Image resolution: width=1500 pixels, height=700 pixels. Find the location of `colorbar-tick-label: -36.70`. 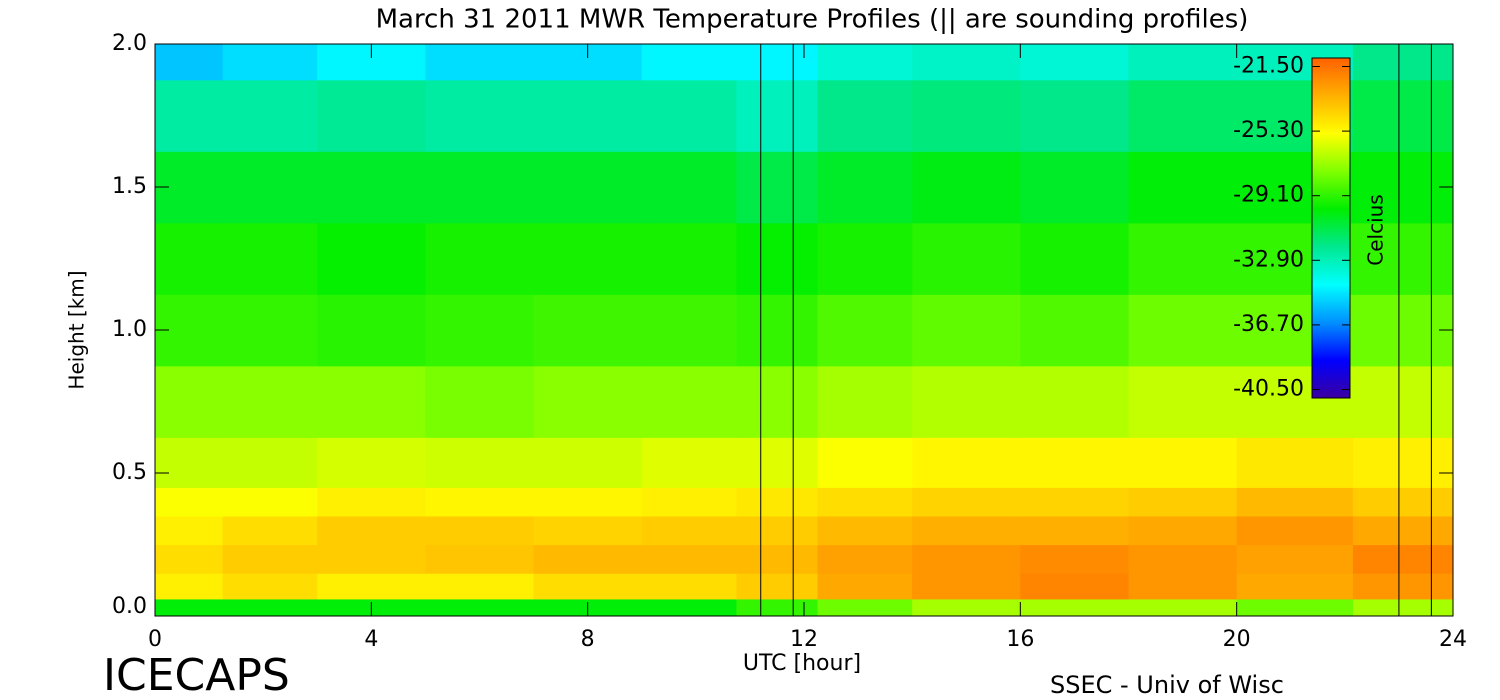

colorbar-tick-label: -36.70 is located at coordinates (1268, 324).